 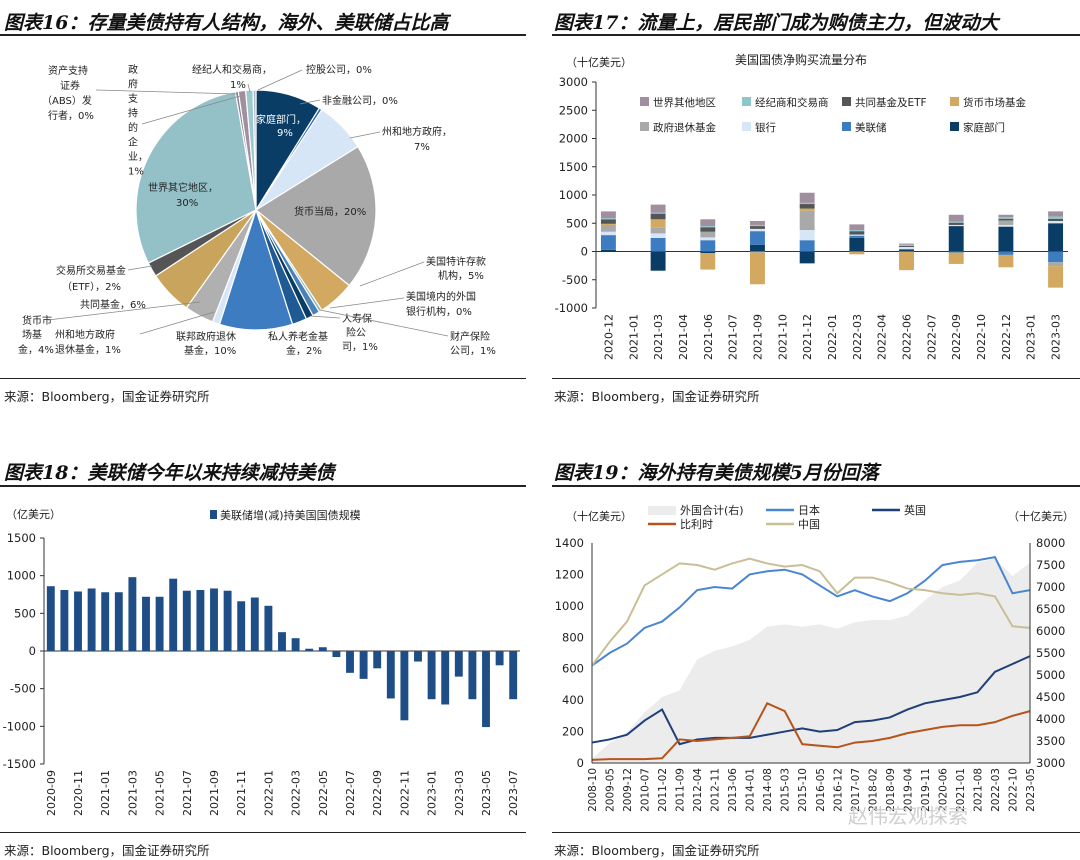 I want to click on fig18-title: 图表18：美联储今年以来持续减持美债, so click(x=169, y=473).